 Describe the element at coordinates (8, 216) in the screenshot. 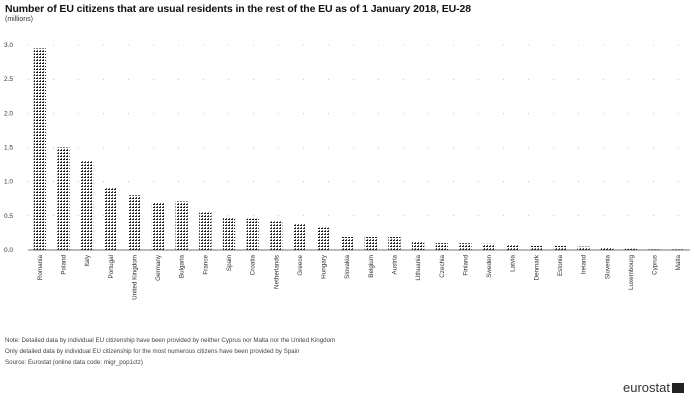

I see `y-tick-label: 0.5` at that location.